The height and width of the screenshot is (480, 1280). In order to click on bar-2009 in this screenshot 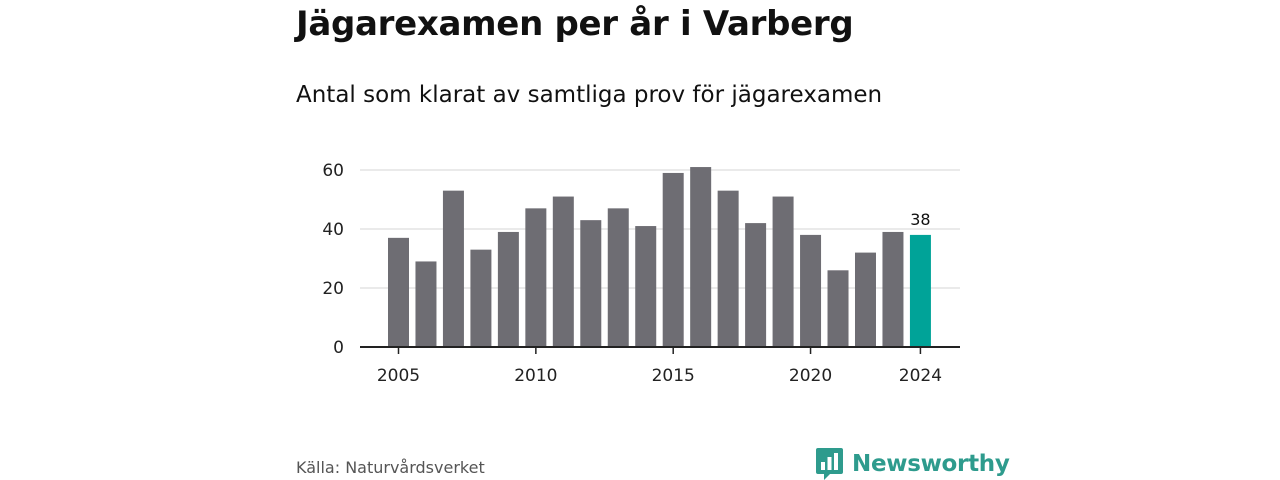, I will do `click(508, 289)`.